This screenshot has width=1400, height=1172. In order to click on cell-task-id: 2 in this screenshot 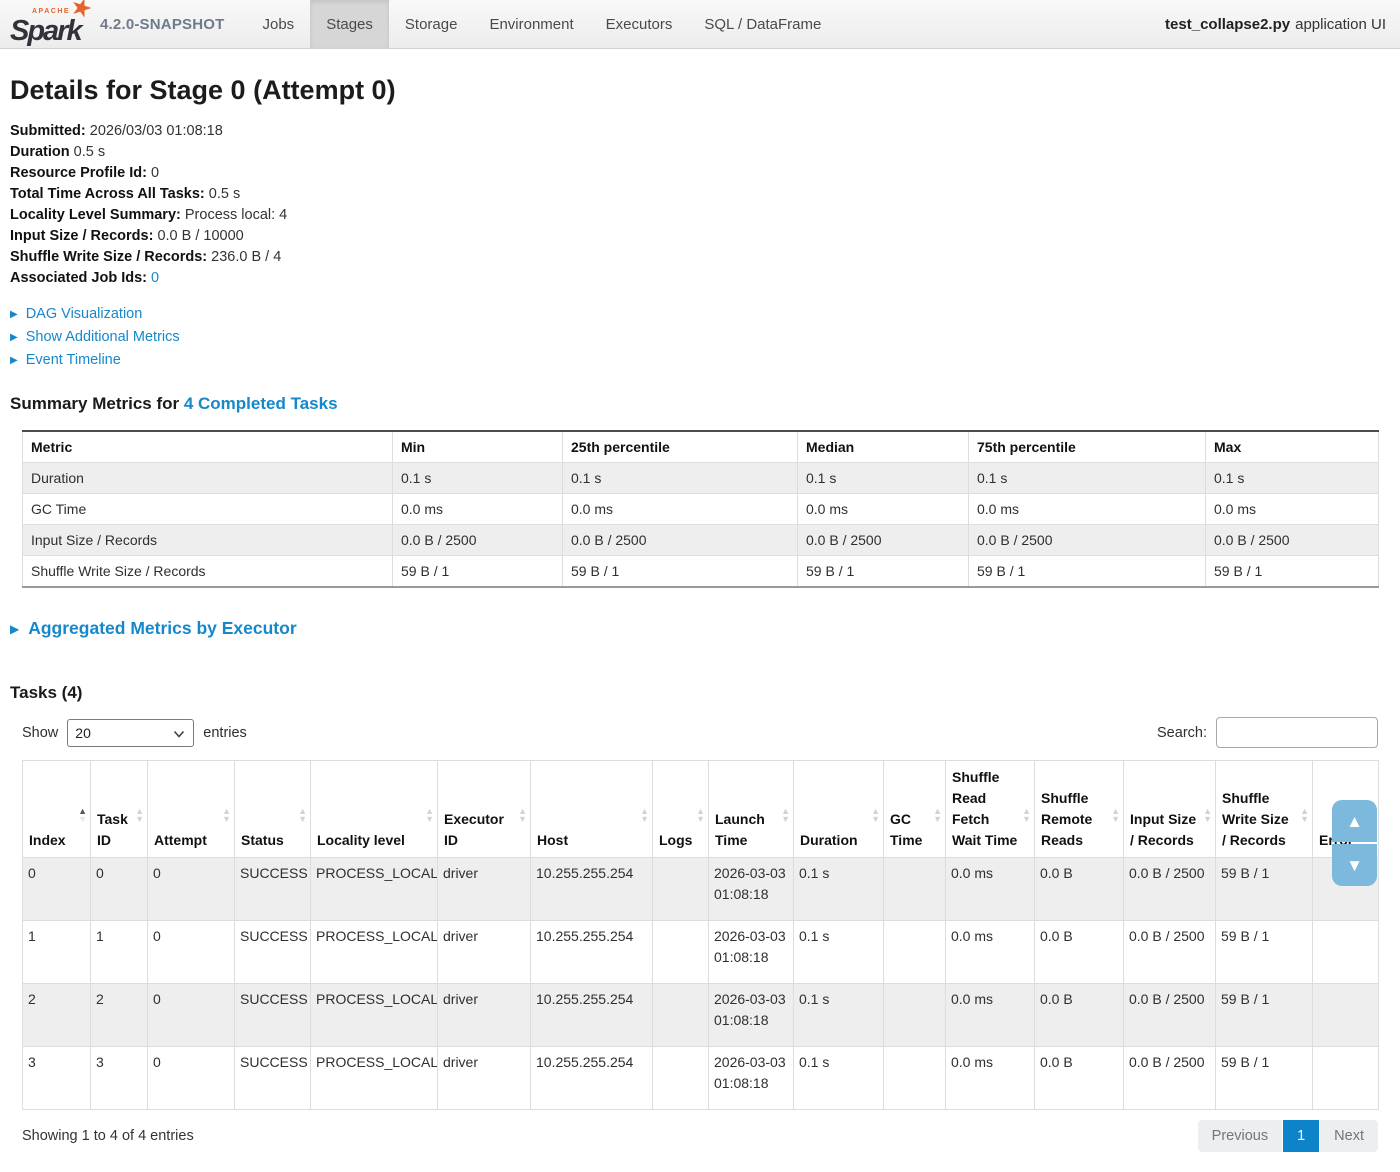, I will do `click(119, 1015)`.